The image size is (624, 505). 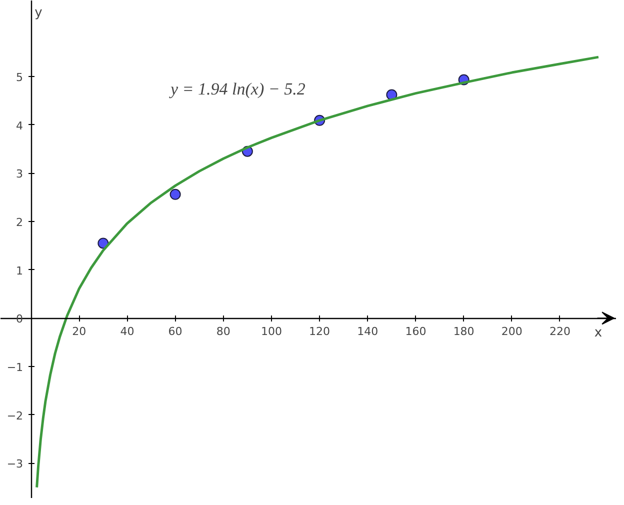 I want to click on x-tick-label: 220, so click(x=560, y=331).